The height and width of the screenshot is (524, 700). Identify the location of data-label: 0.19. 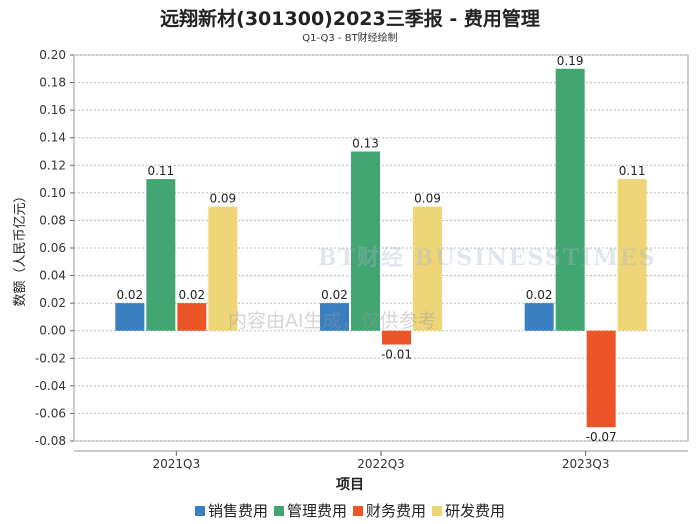
(570, 61).